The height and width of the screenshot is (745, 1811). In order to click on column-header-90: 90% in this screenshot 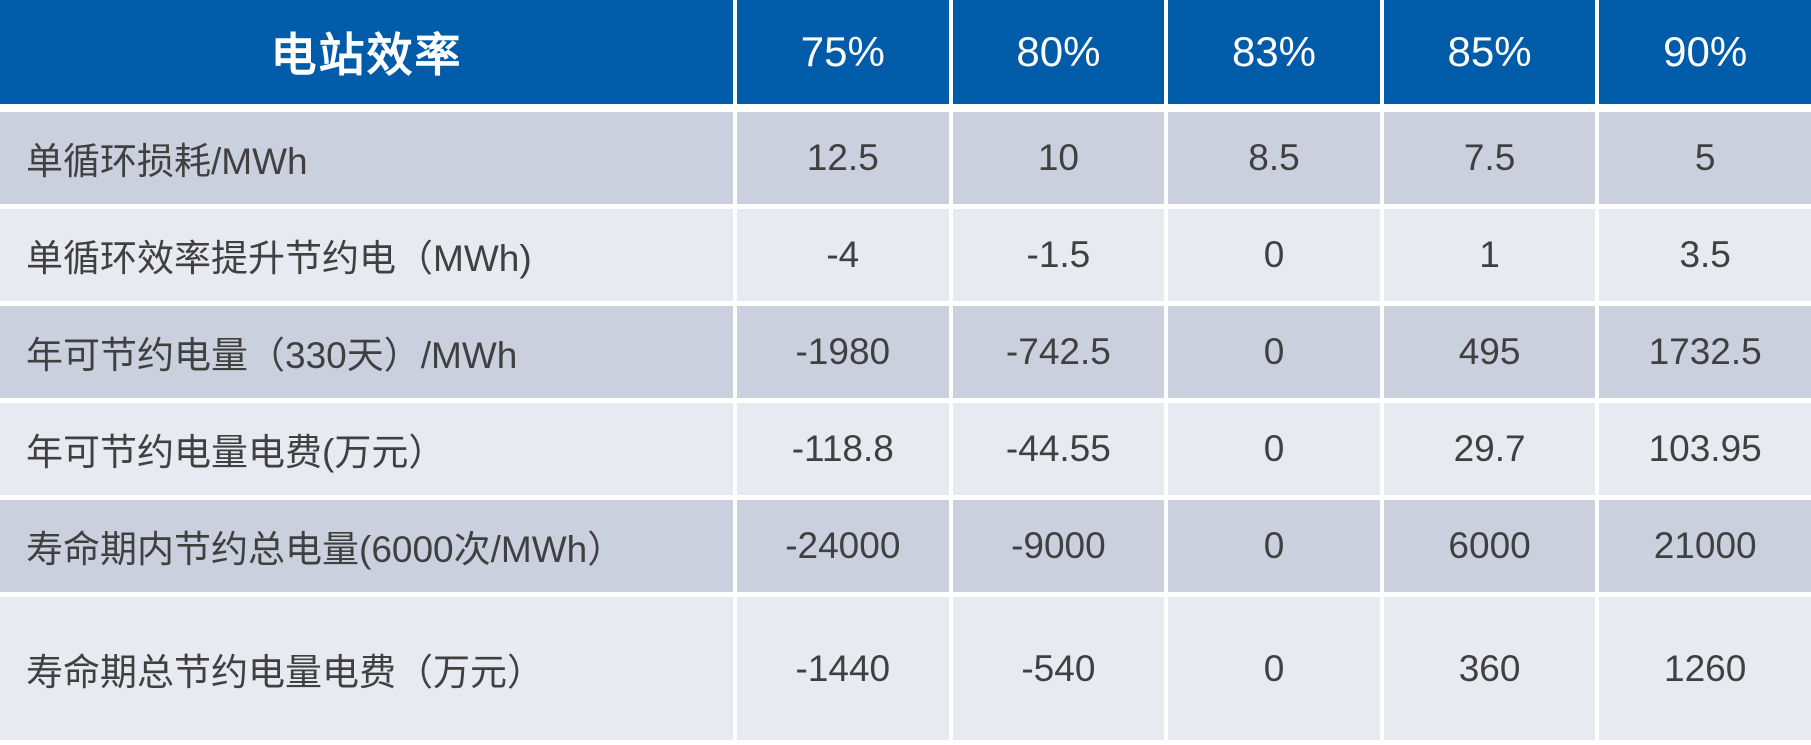, I will do `click(1705, 52)`.